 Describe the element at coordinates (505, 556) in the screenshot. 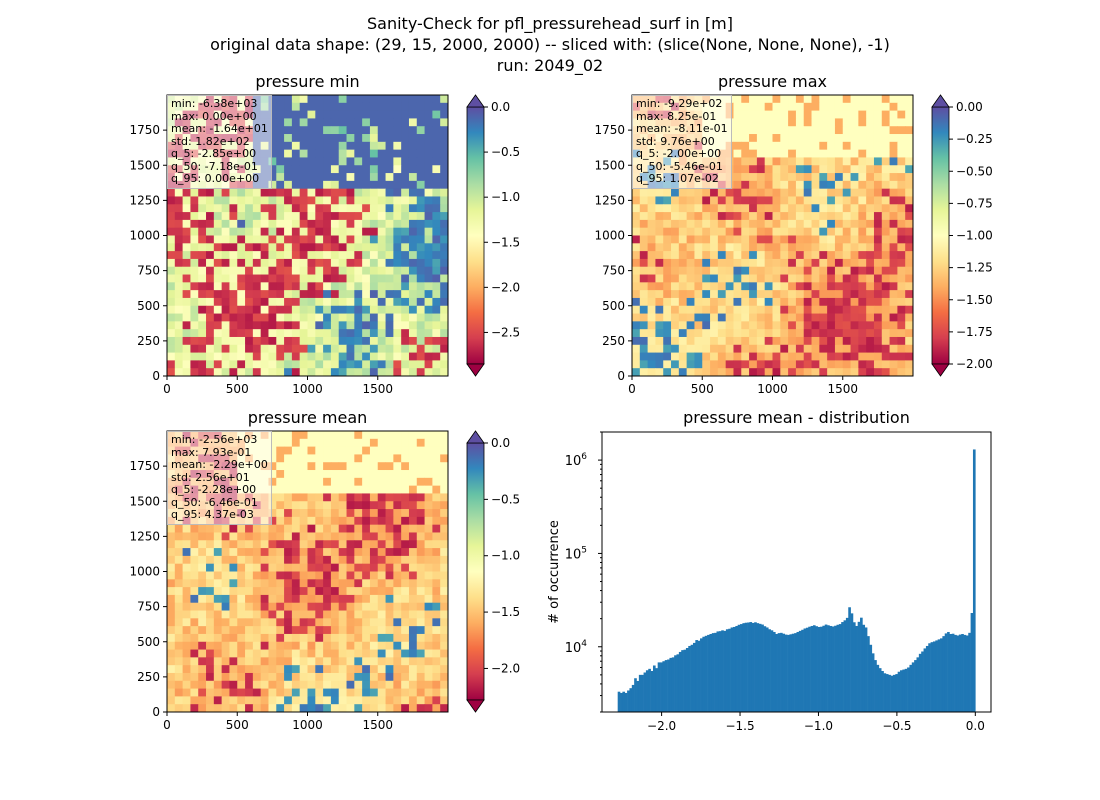

I see `colorbar-tick-label: −1.0` at that location.